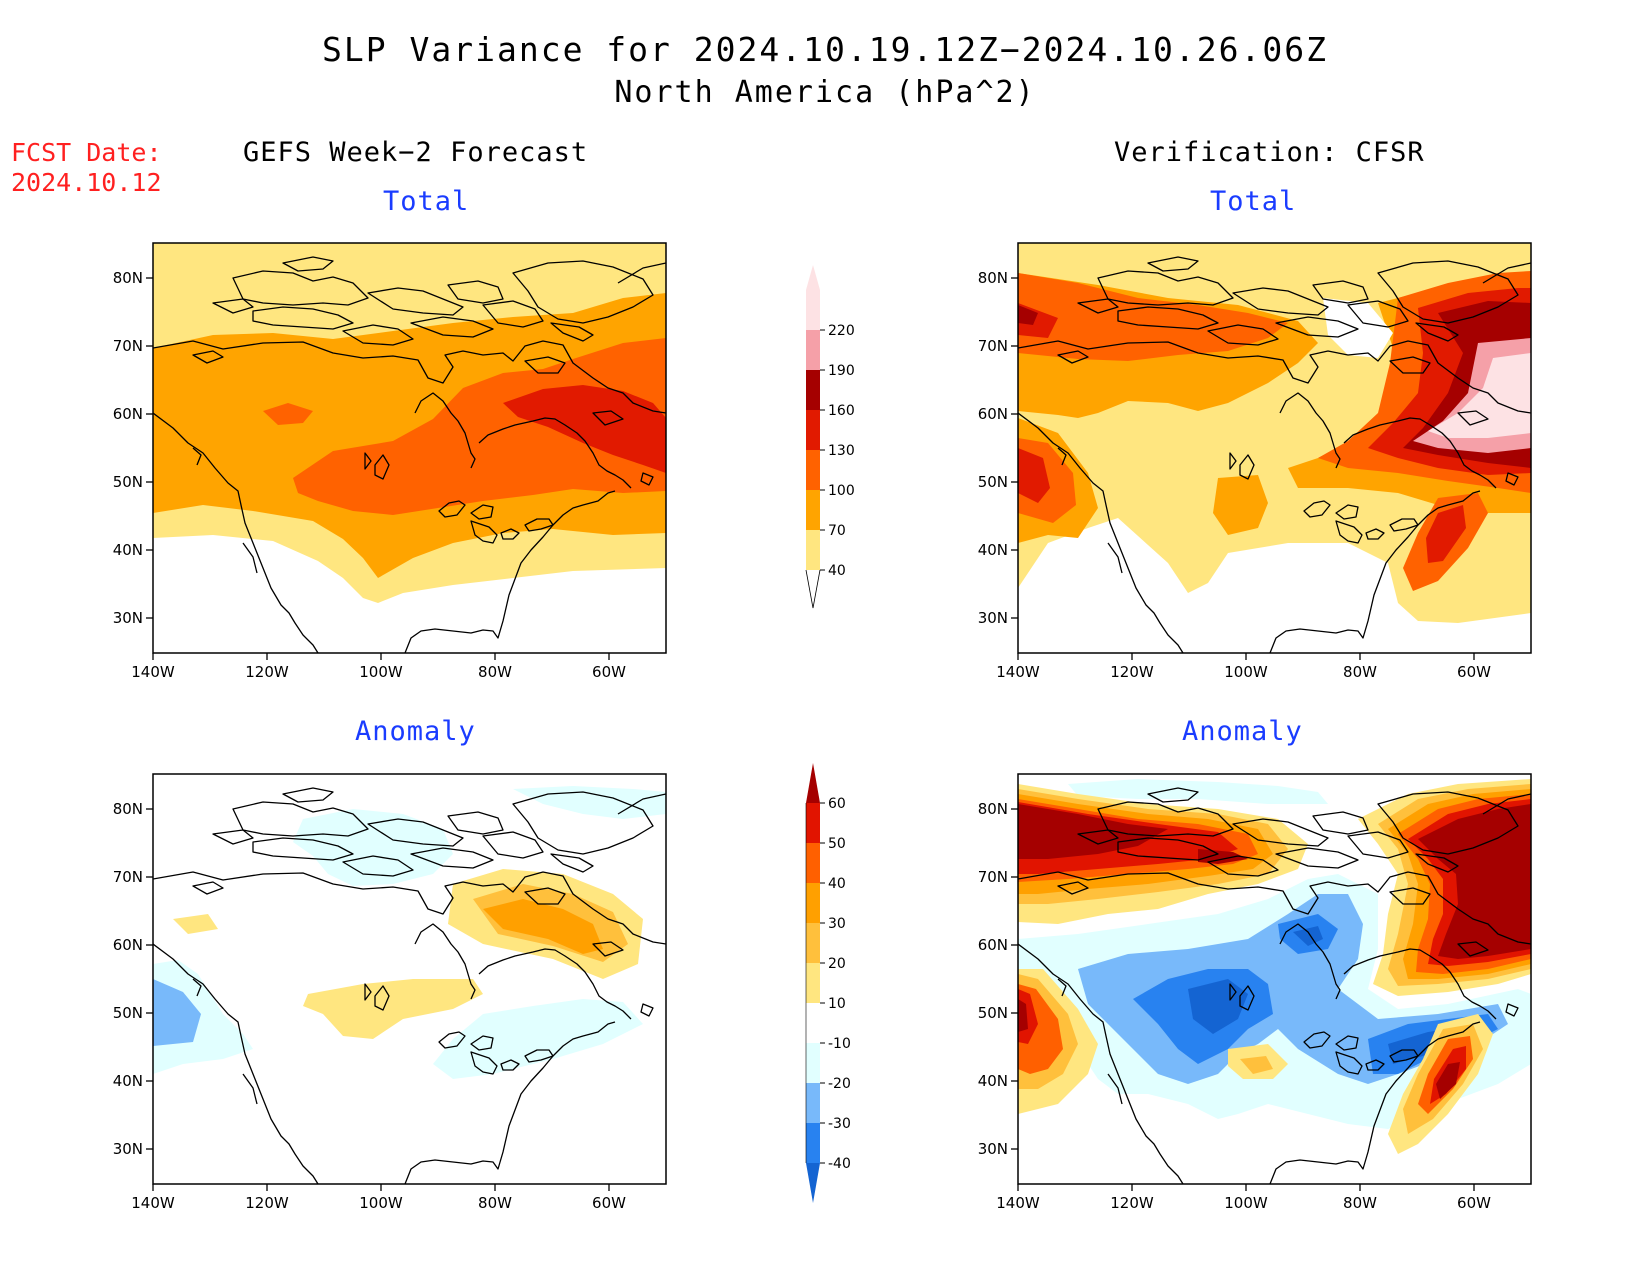 The height and width of the screenshot is (1275, 1650). What do you see at coordinates (1448, 1080) in the screenshot?
I see `verif-anom-pos60-southeast` at bounding box center [1448, 1080].